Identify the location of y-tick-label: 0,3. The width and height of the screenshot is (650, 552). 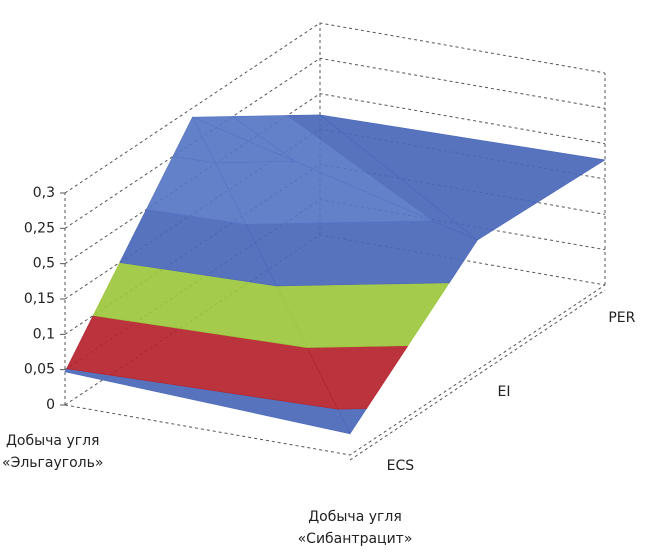
(44, 193).